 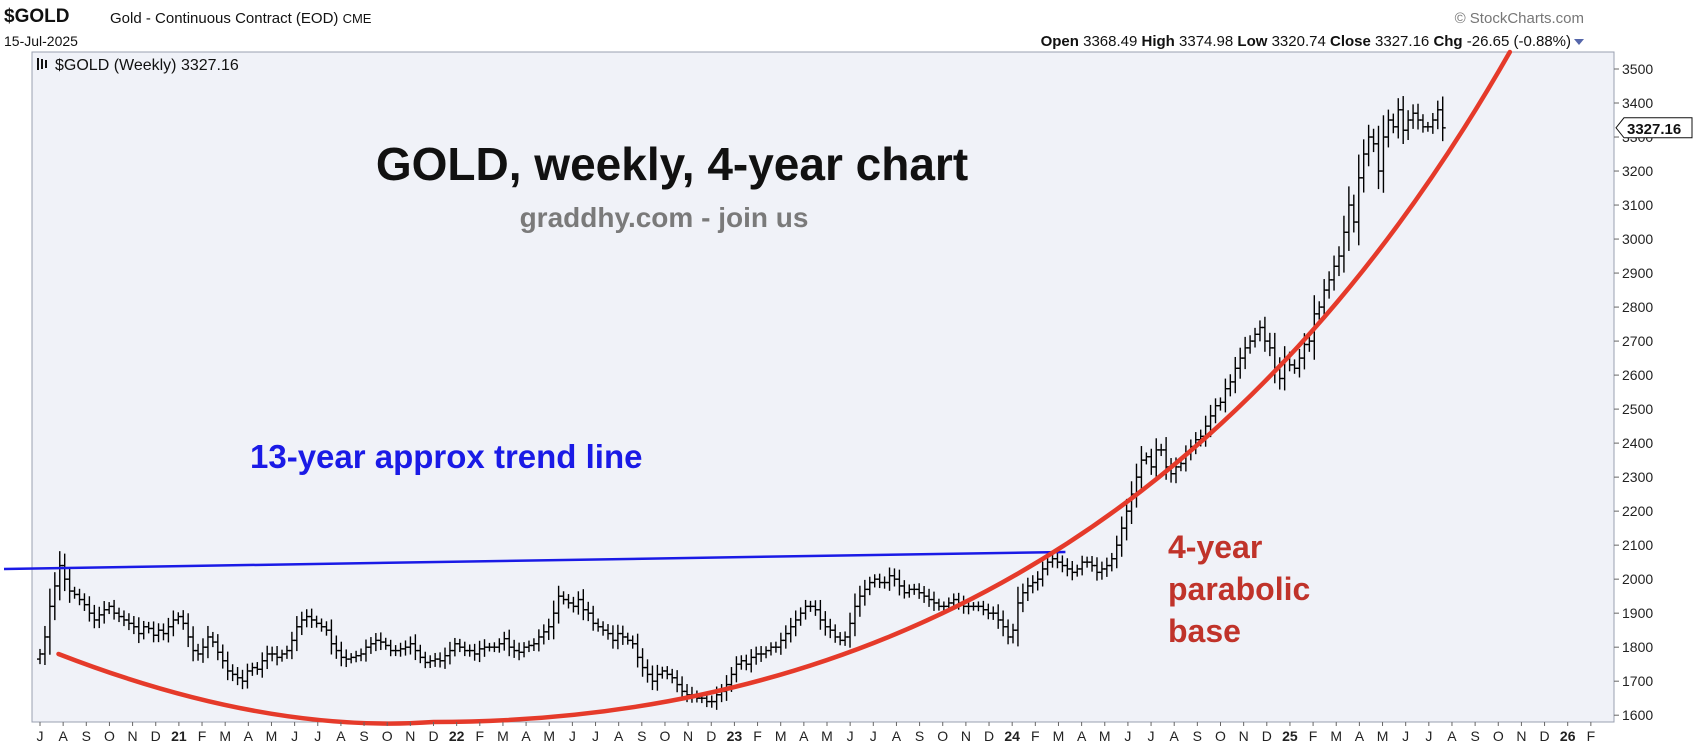 I want to click on y-tick-label: 2800, so click(x=1637, y=307).